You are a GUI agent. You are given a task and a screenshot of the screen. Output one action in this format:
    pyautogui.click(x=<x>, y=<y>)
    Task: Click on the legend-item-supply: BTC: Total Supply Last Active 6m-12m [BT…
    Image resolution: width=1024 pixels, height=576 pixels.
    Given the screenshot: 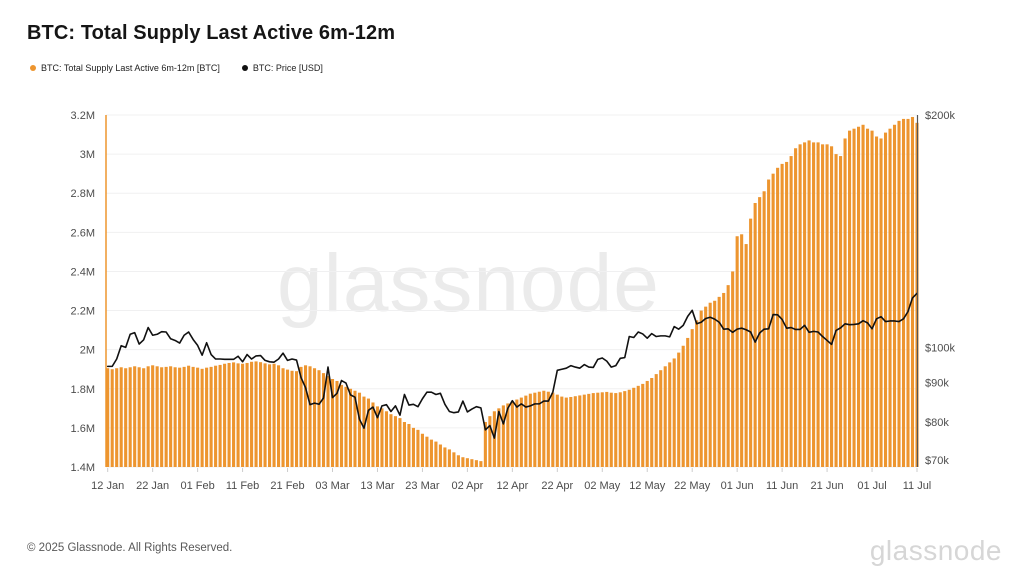 What is the action you would take?
    pyautogui.click(x=125, y=68)
    